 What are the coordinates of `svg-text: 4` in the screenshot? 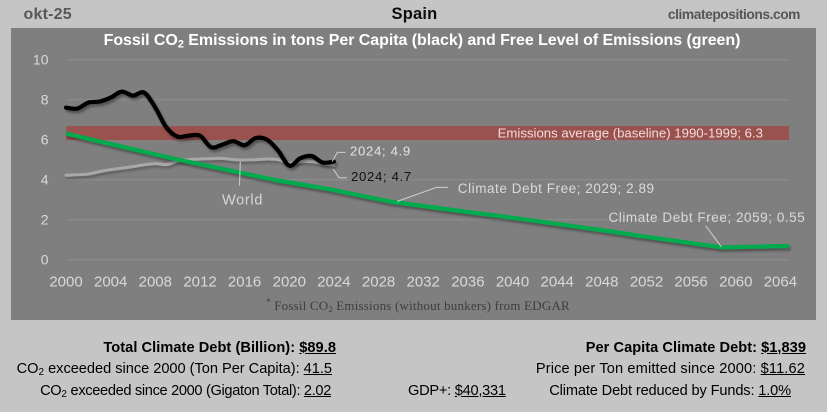 It's located at (45, 179).